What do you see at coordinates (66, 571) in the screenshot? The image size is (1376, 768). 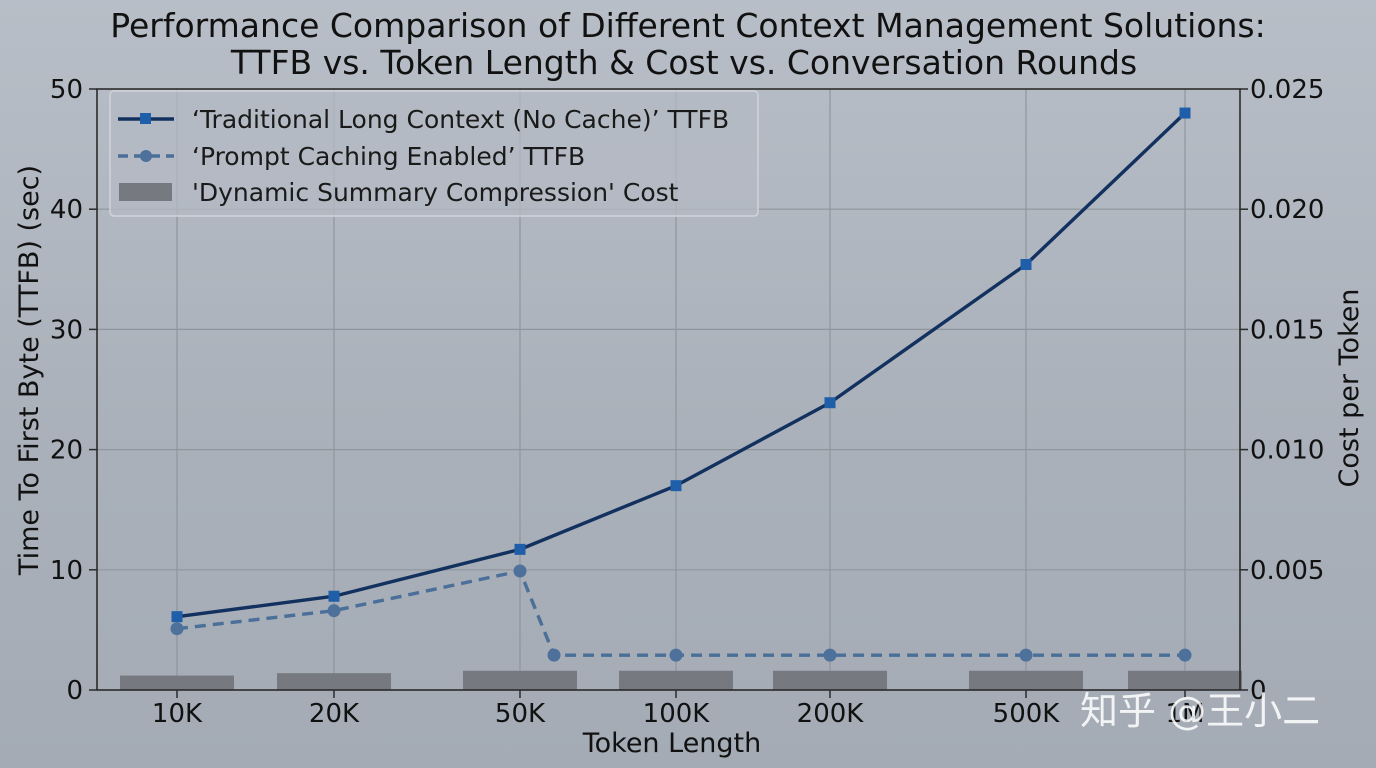 I see `y-tick-label: 10` at bounding box center [66, 571].